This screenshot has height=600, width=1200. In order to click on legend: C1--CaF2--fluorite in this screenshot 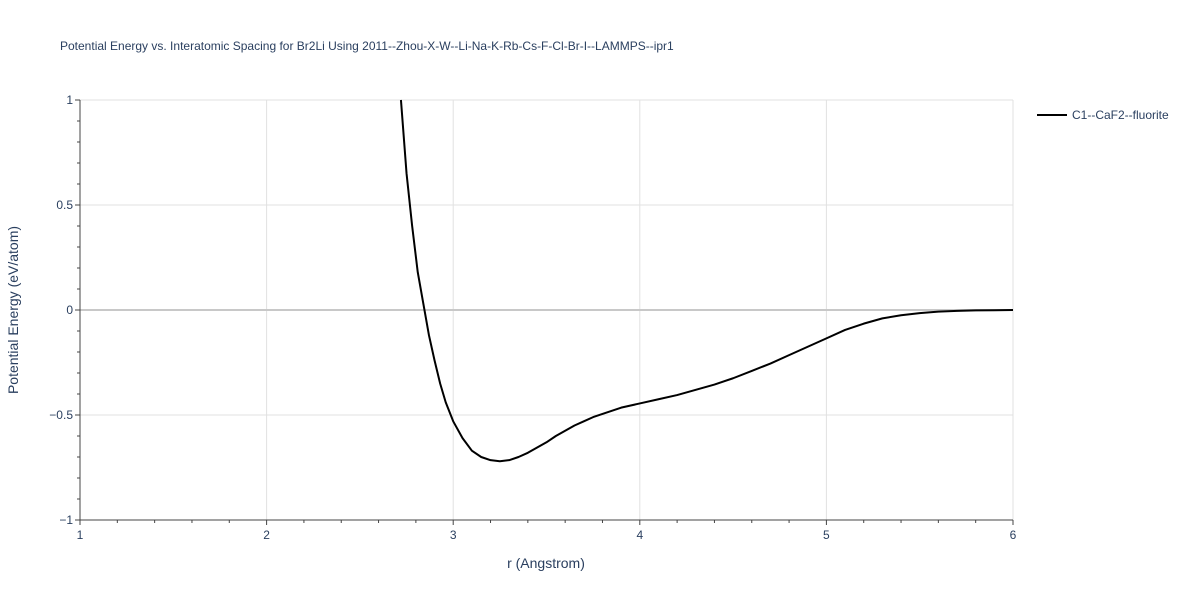, I will do `click(1103, 115)`.